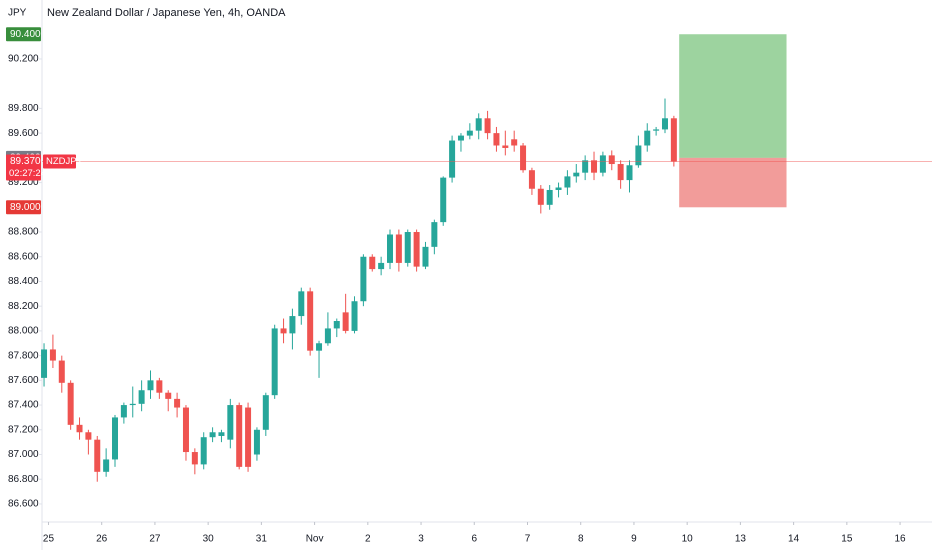 This screenshot has width=932, height=550. I want to click on x-tick-label: 30, so click(209, 539).